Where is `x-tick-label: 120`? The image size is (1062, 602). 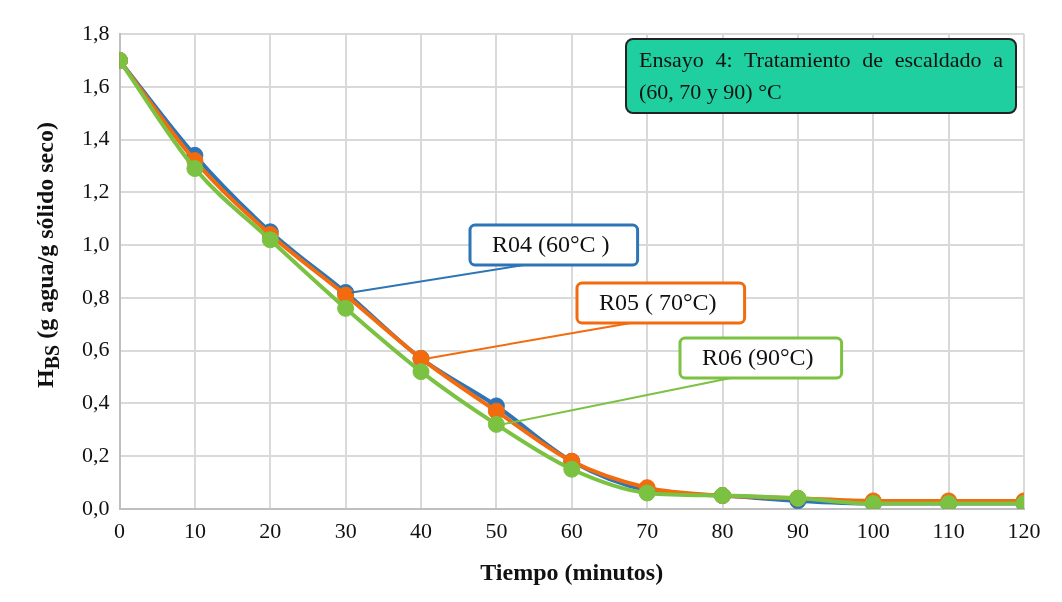 x-tick-label: 120 is located at coordinates (1024, 530).